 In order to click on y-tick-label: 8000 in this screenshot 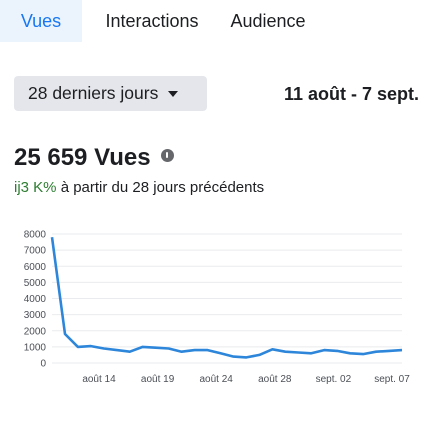, I will do `click(35, 235)`.